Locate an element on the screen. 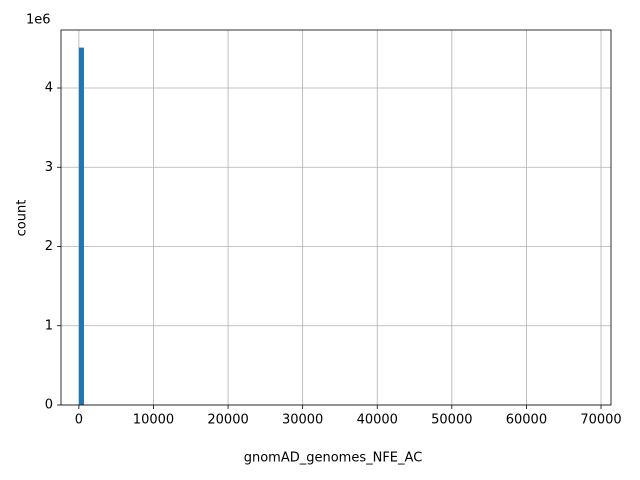 The image size is (640, 480). x-tick-label: 40000 is located at coordinates (377, 420).